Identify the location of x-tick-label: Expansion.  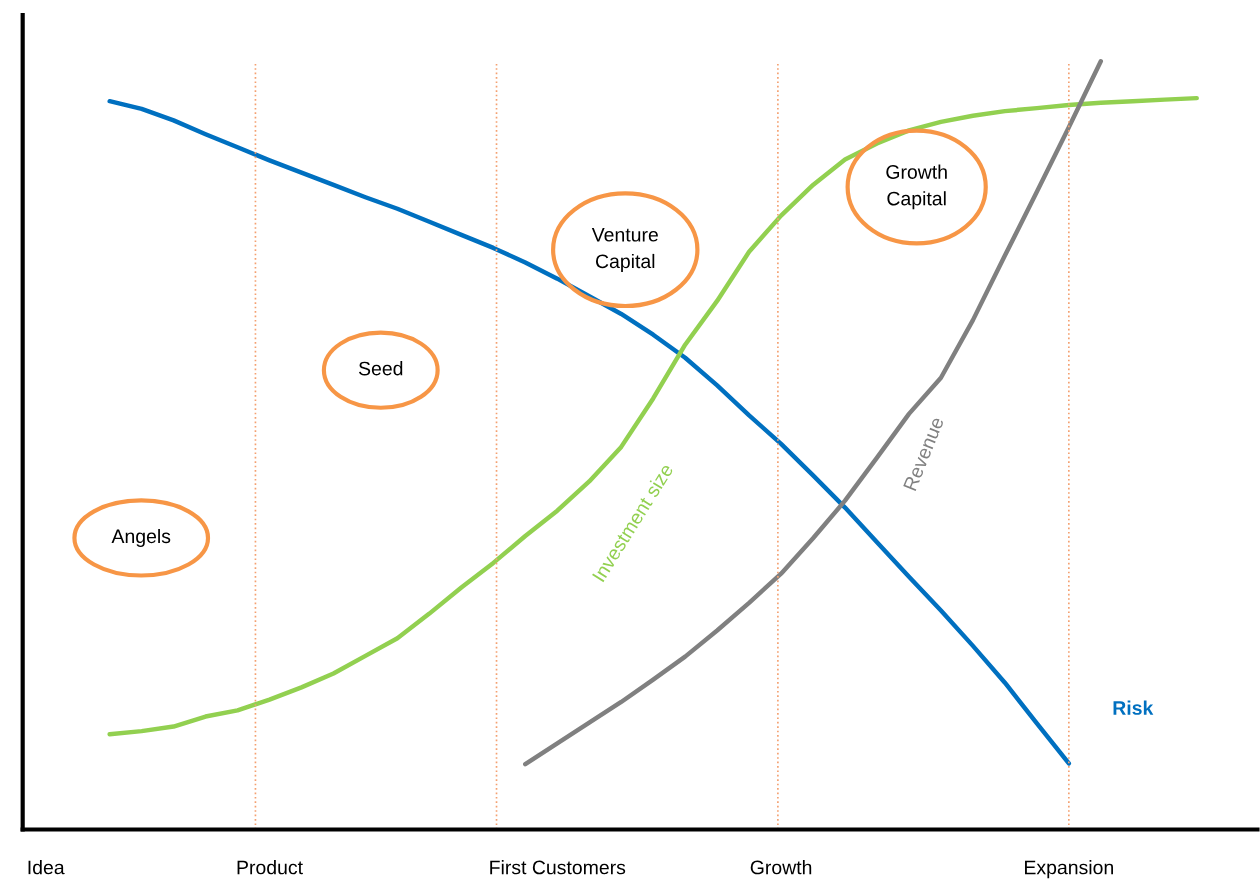
(1069, 869).